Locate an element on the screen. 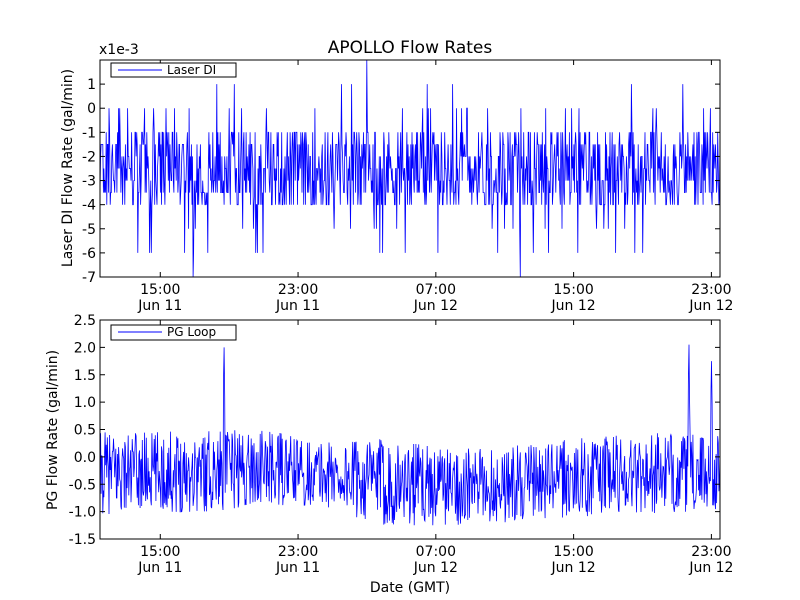 This screenshot has height=600, width=800. pg-loop-y-tick-label: 0.5 is located at coordinates (85, 431).